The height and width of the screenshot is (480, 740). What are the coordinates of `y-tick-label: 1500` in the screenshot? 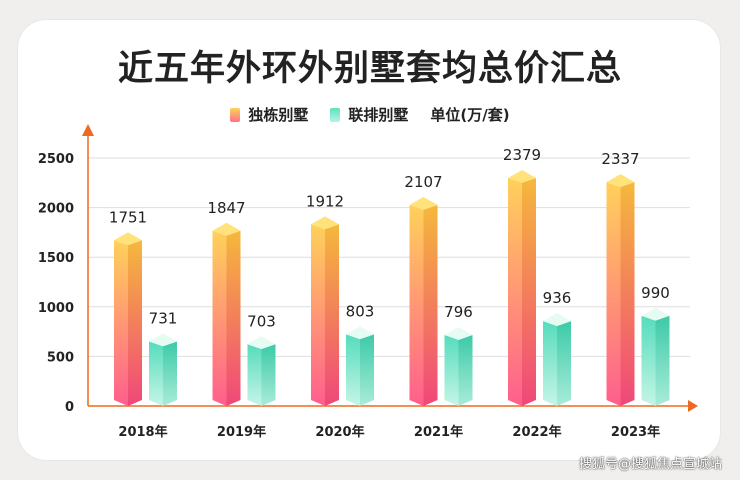 It's located at (56, 258).